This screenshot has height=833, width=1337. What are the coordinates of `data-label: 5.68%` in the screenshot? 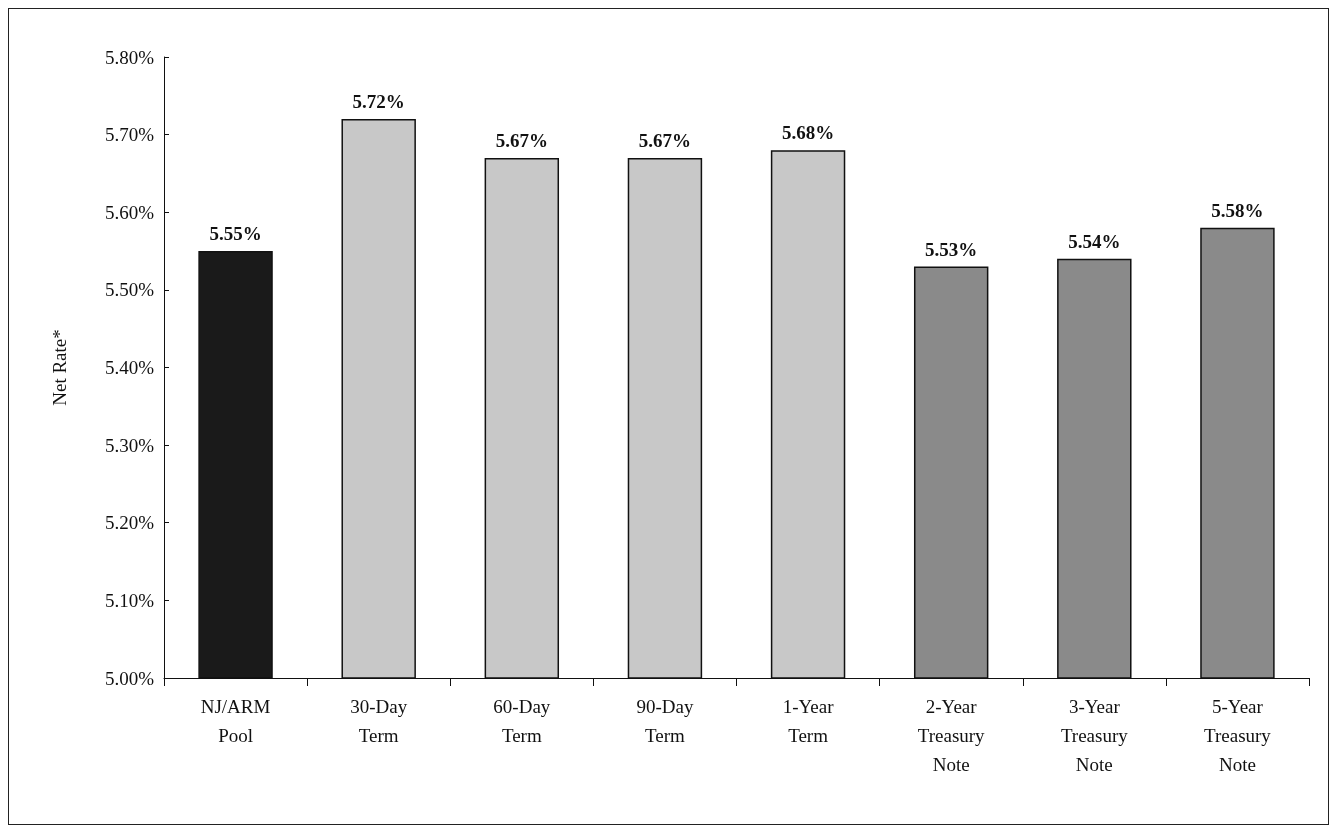 It's located at (808, 133).